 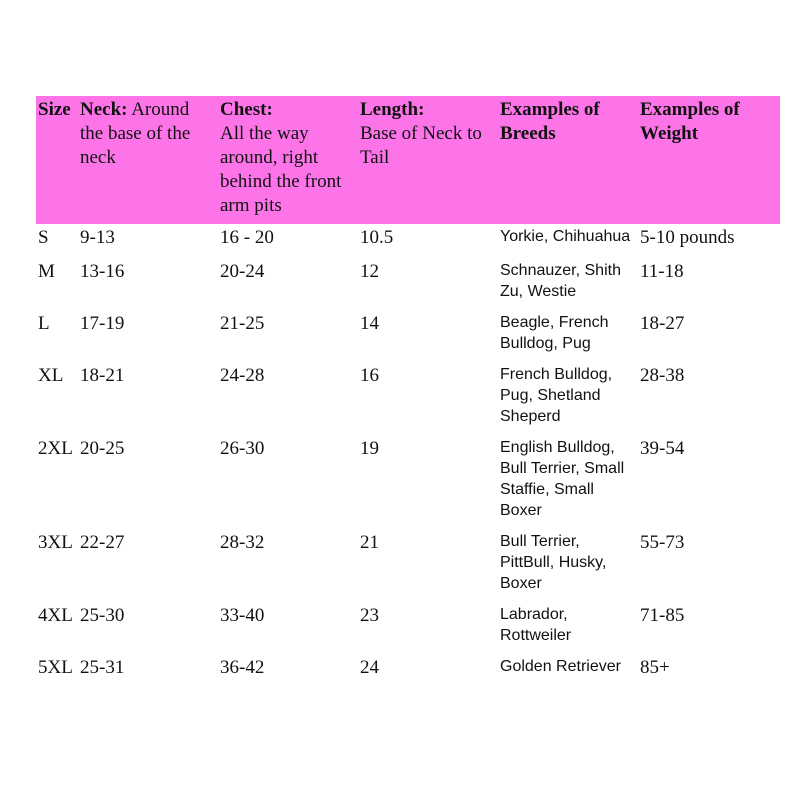 I want to click on breed-cell: Schnauzer, Shith Zu, Westie, so click(x=560, y=281).